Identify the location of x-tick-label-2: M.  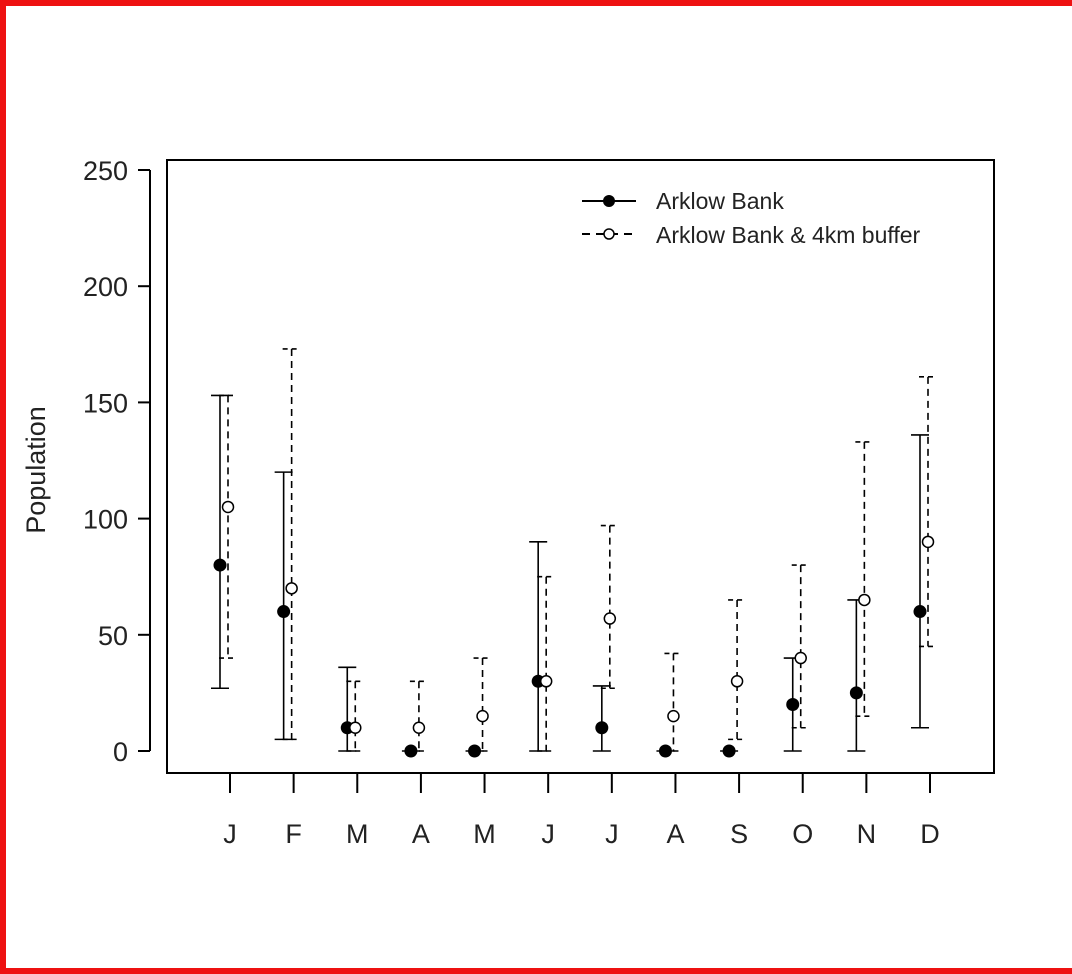
(357, 834).